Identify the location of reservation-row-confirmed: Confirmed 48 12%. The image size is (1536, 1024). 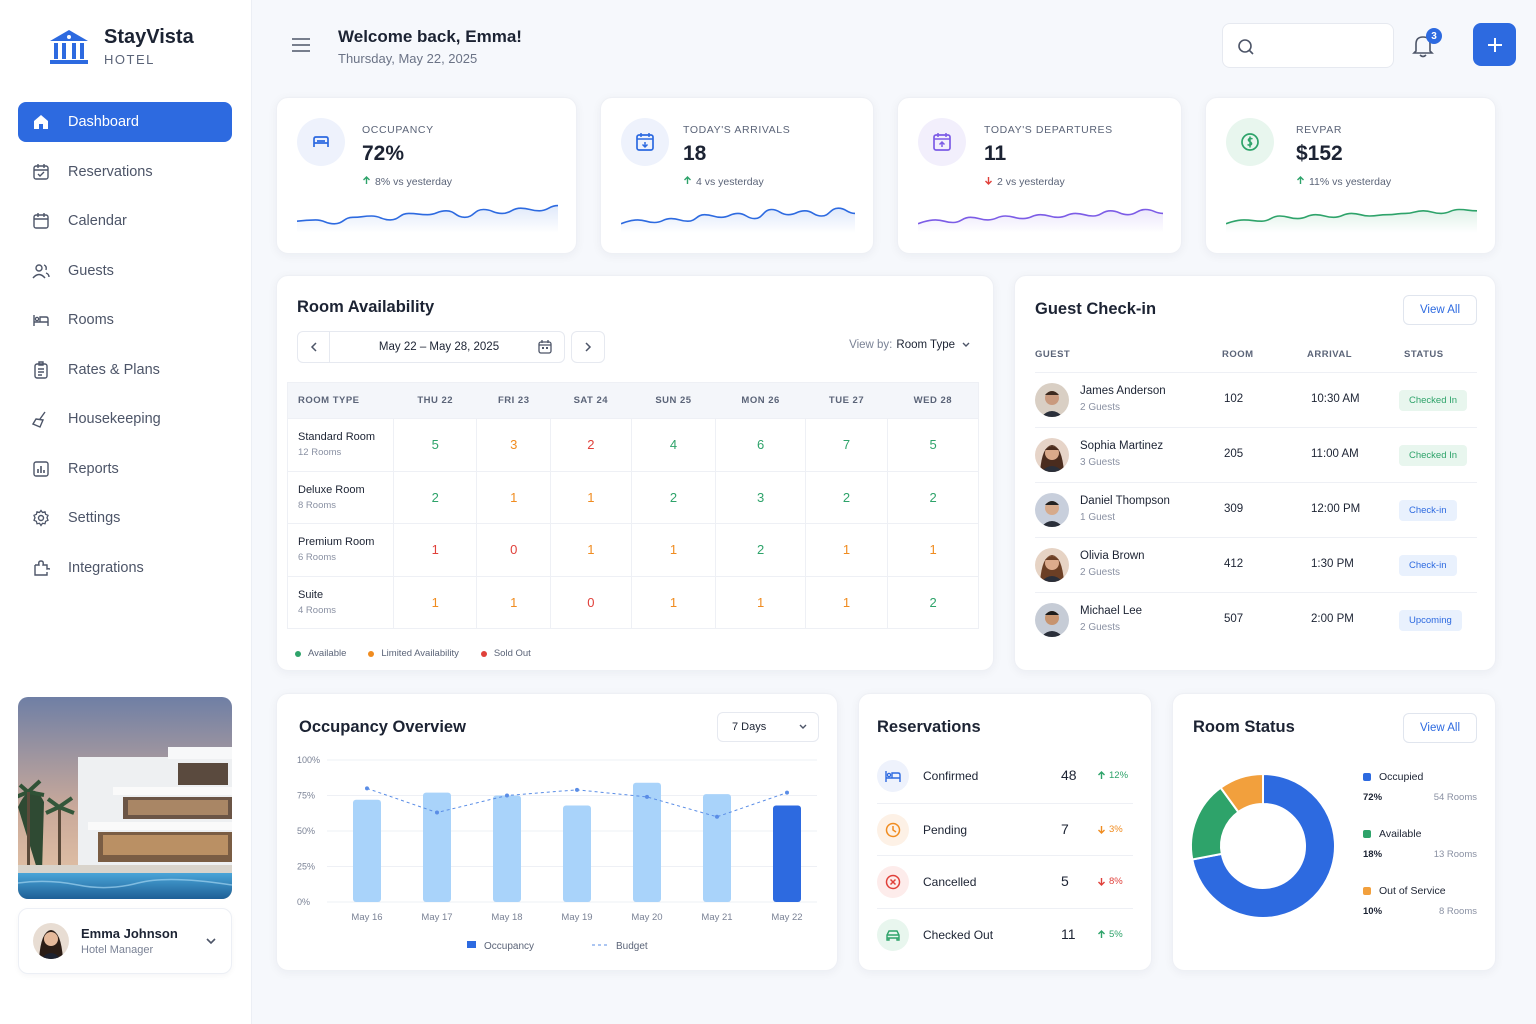
(1005, 776).